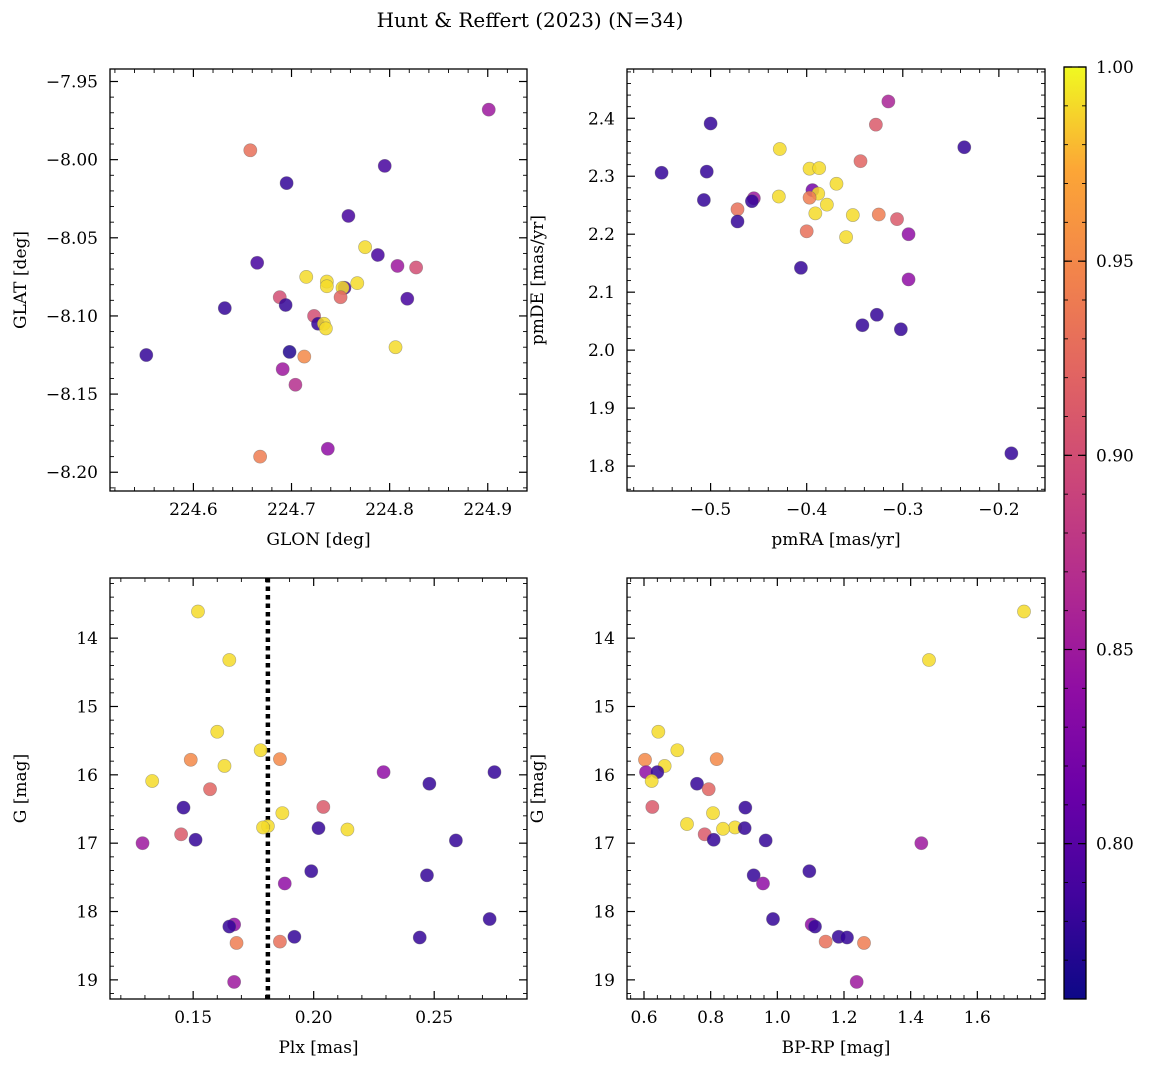  I want to click on x-tick-label: 224.7, so click(291, 510).